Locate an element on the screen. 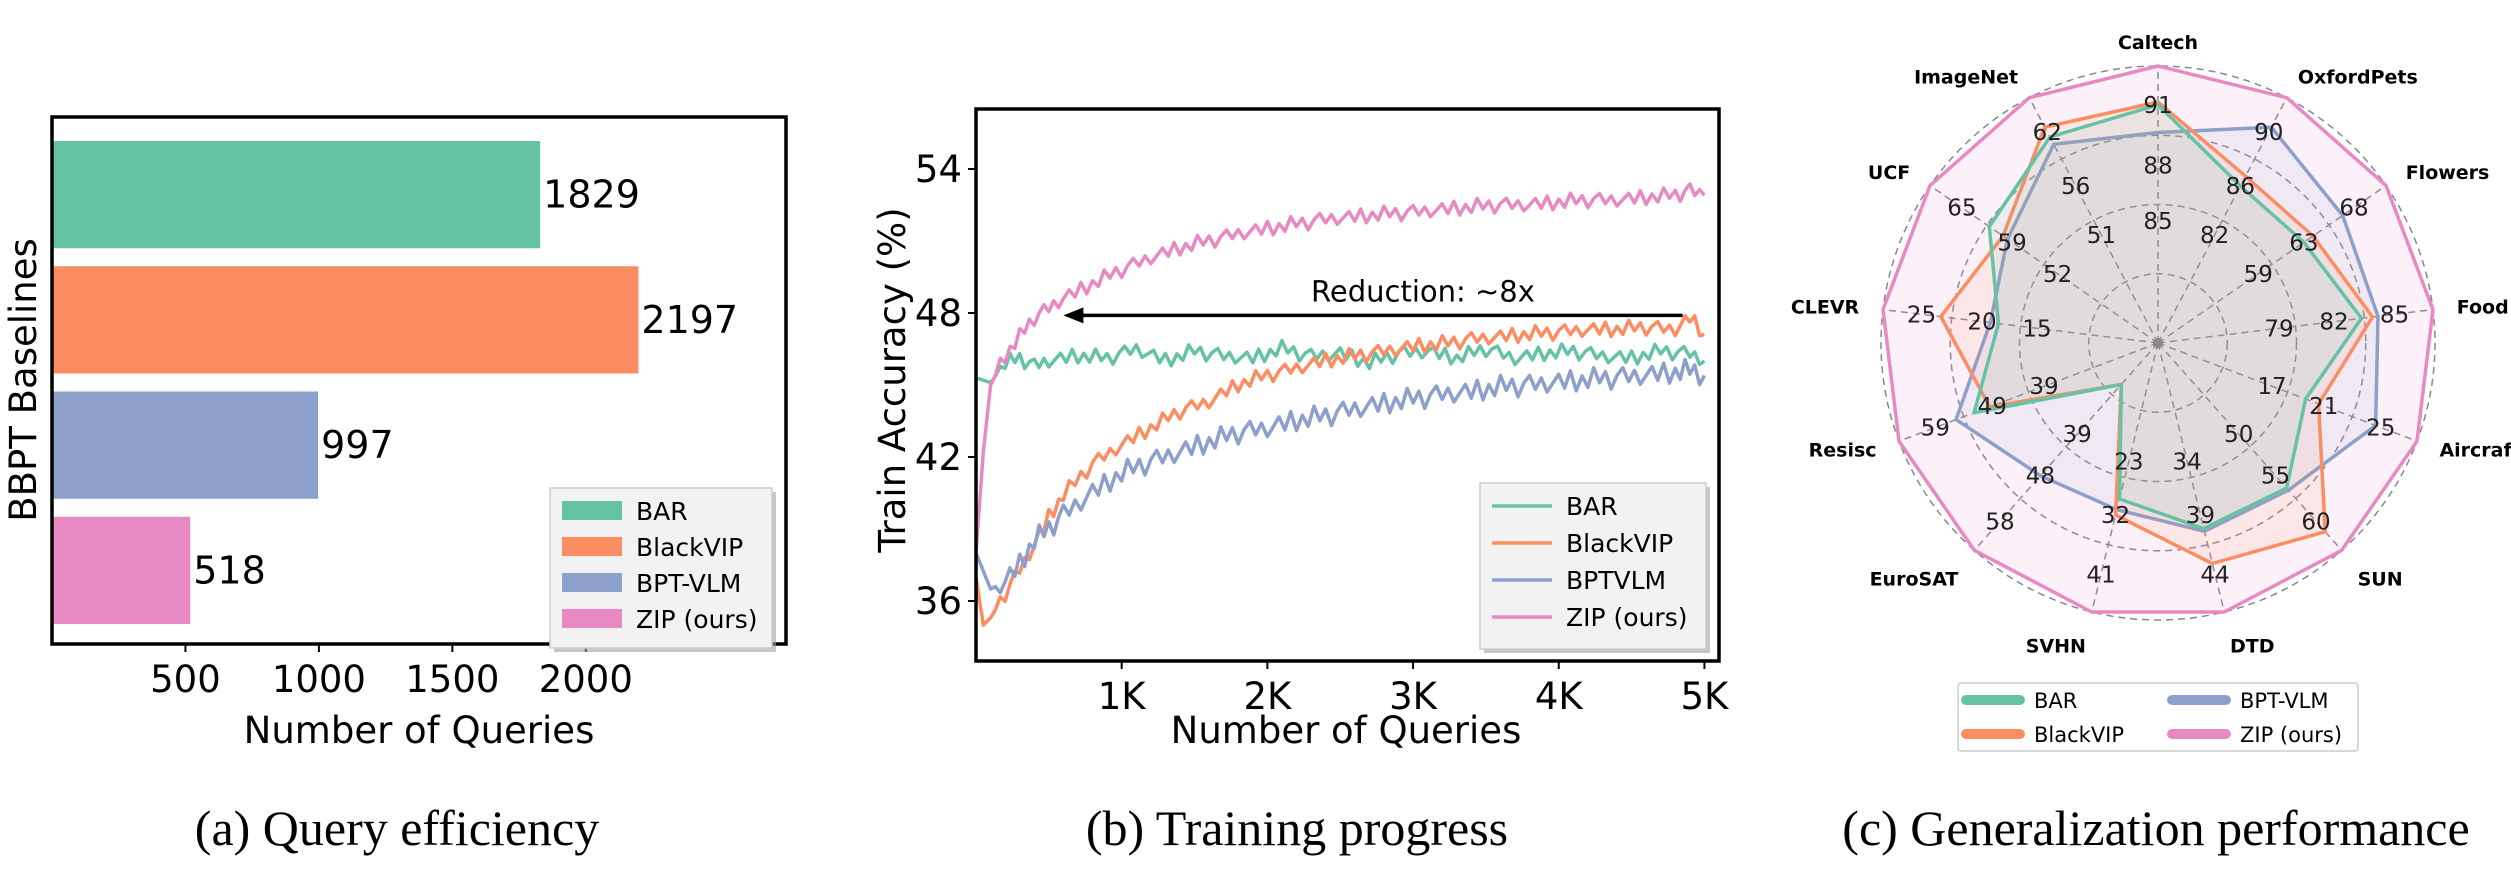  radar-axis-label-dtd: DTD is located at coordinates (2252, 646).